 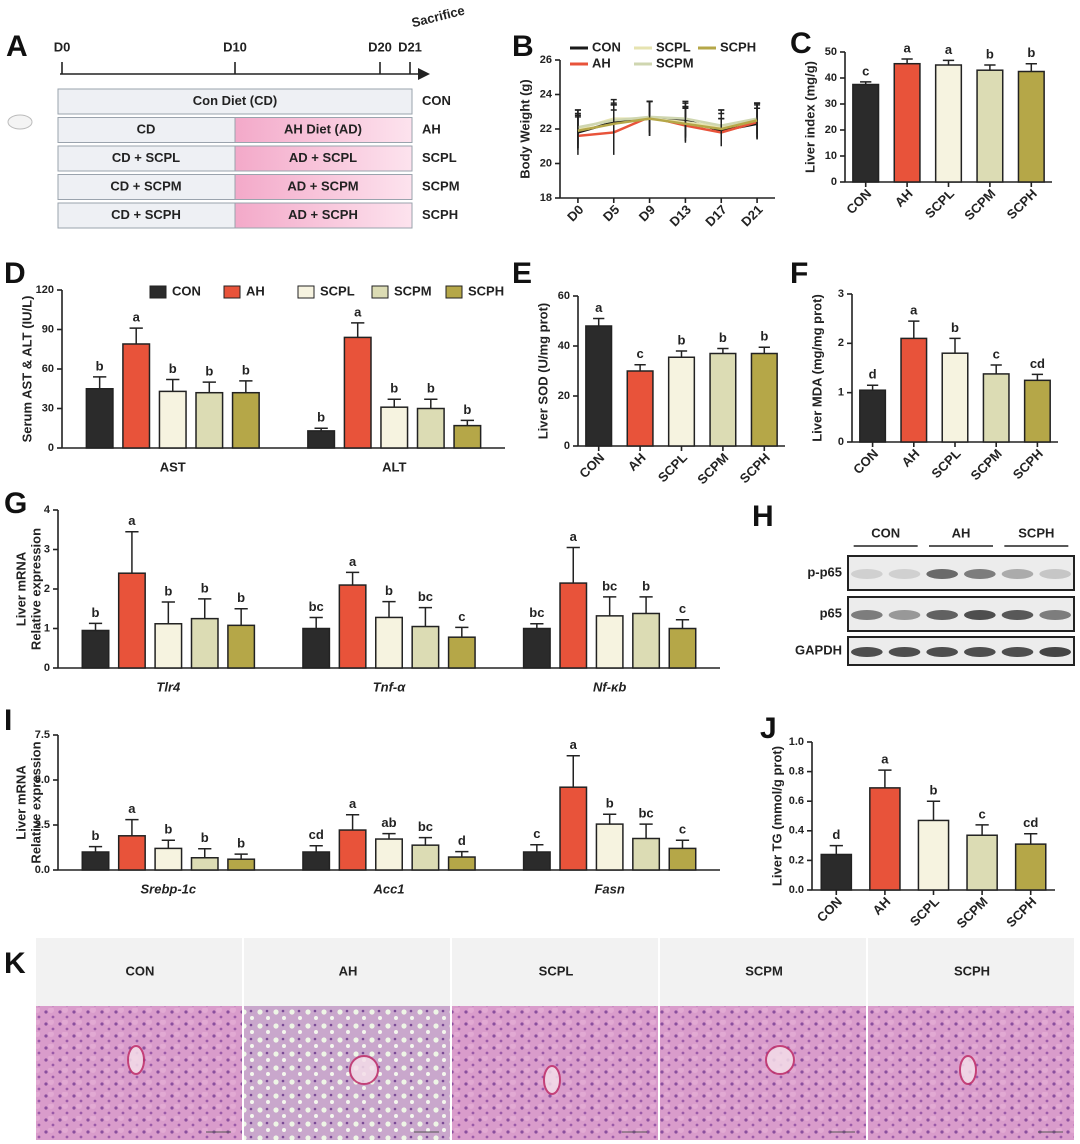 I want to click on y-tick-label: 1, so click(x=47, y=628).